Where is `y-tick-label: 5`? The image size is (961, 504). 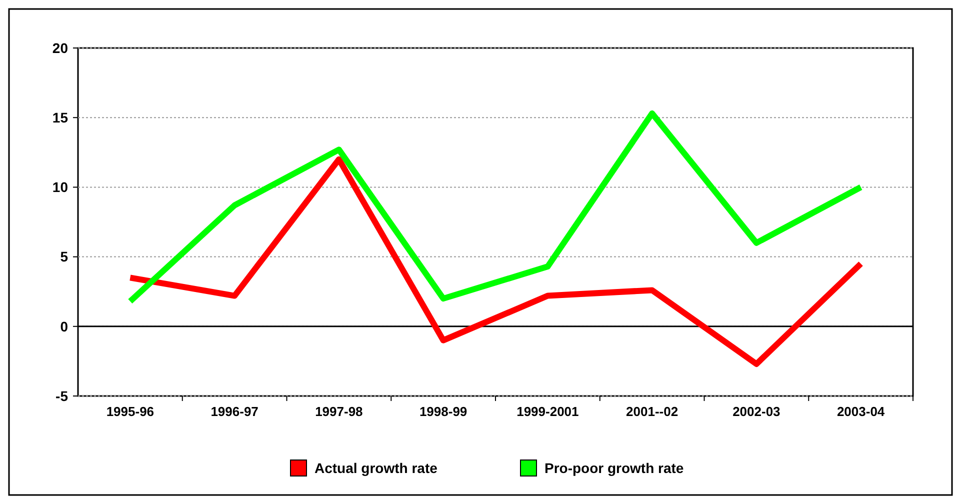 y-tick-label: 5 is located at coordinates (64, 256).